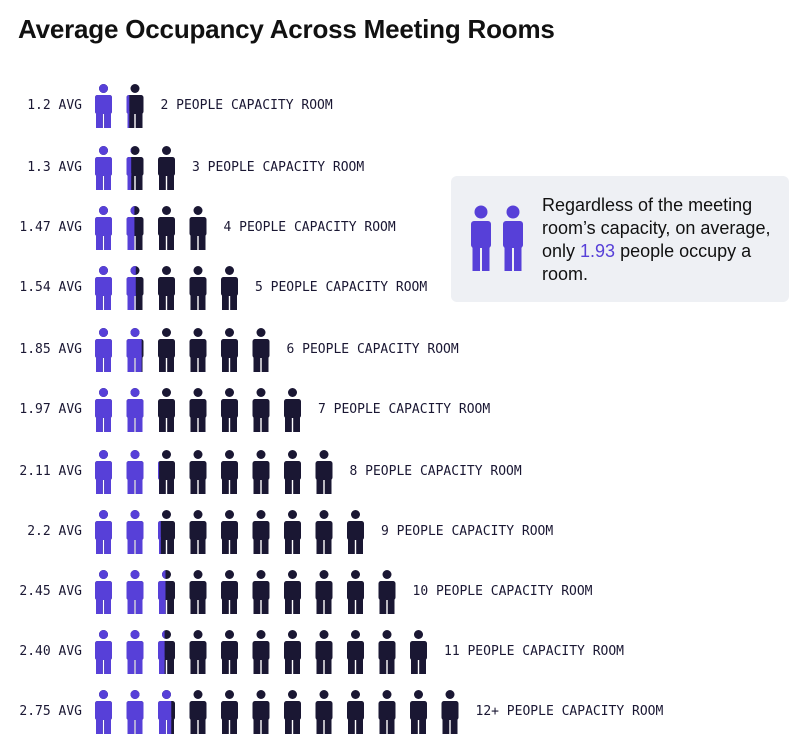 The width and height of the screenshot is (801, 739). I want to click on avg-label: 2.2 AVG, so click(54, 531).